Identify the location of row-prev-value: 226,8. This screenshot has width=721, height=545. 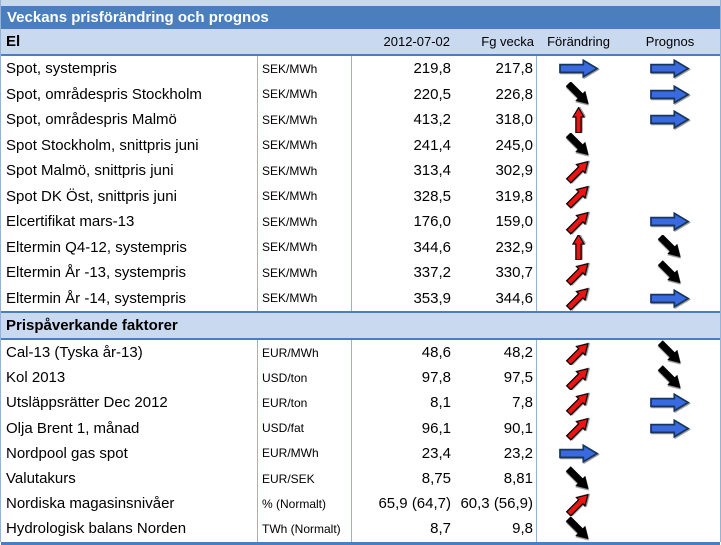
(495, 94).